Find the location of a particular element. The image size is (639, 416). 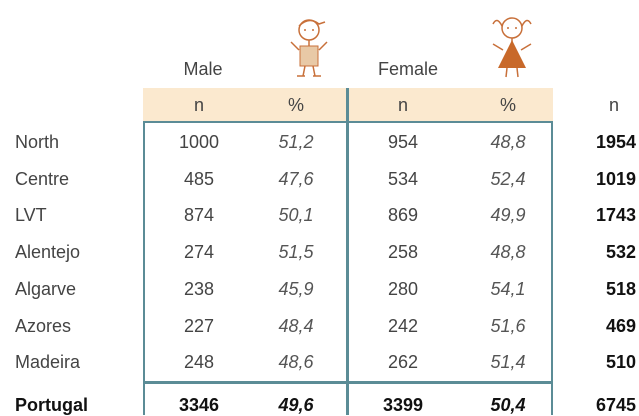

row-label: LVT is located at coordinates (31, 215).